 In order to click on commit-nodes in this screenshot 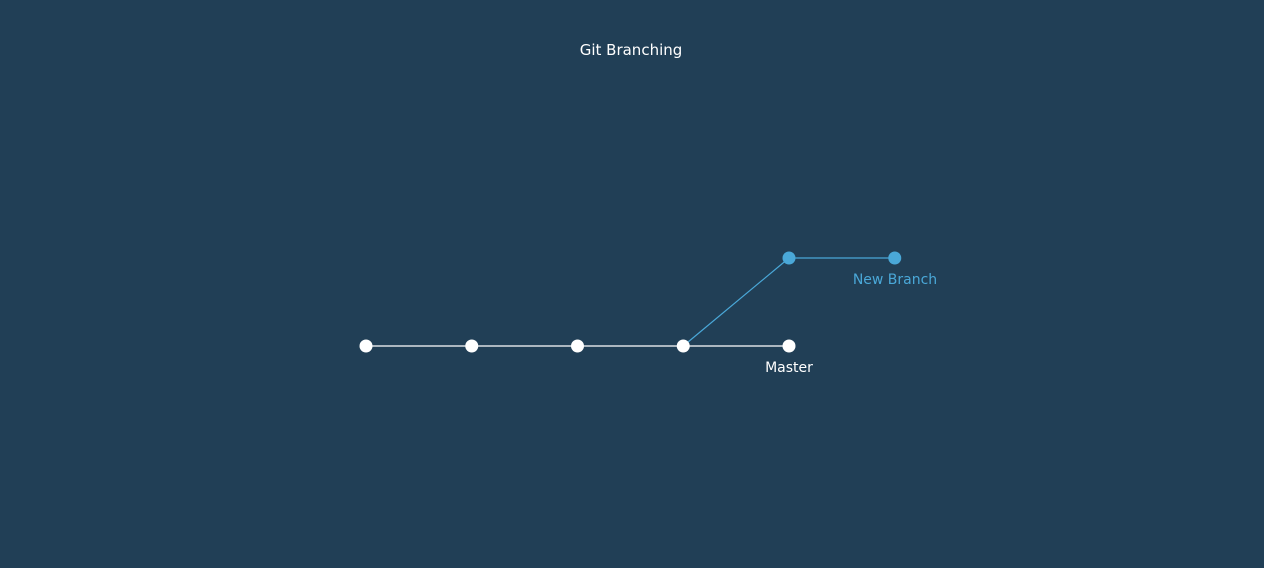, I will do `click(630, 302)`.